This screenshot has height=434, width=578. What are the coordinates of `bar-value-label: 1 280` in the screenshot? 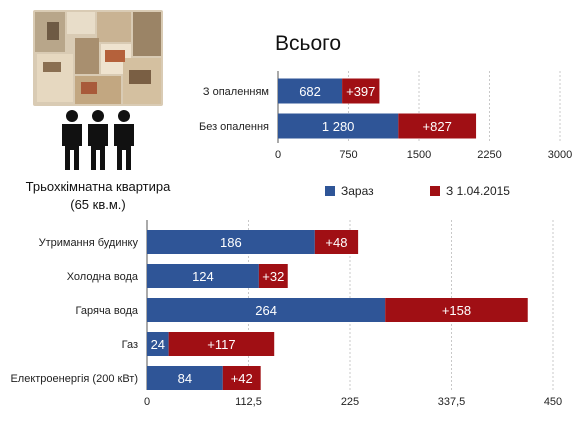 It's located at (338, 126).